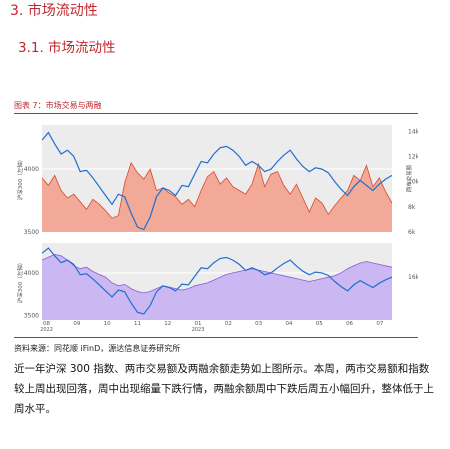  Describe the element at coordinates (413, 131) in the screenshot. I see `y2-tick-label: 14k` at that location.